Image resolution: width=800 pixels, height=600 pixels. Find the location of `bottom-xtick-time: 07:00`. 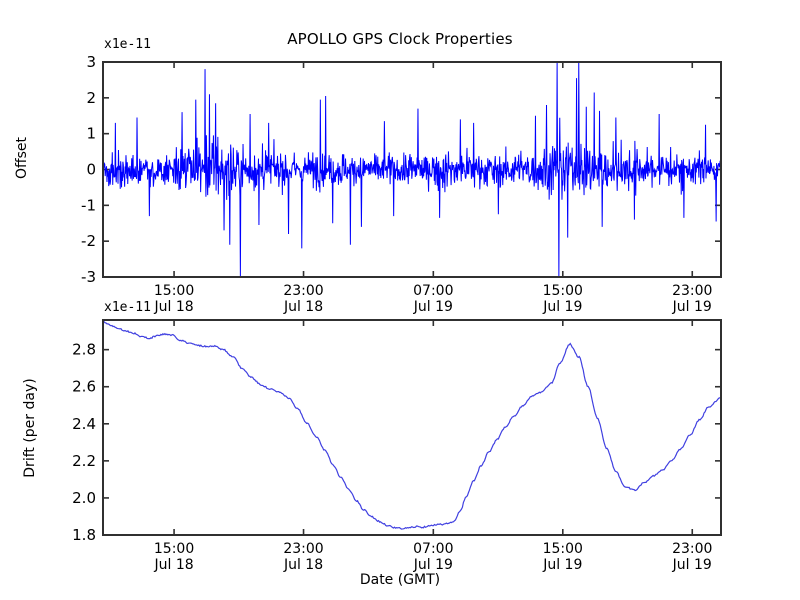

bottom-xtick-time: 07:00 is located at coordinates (433, 549).